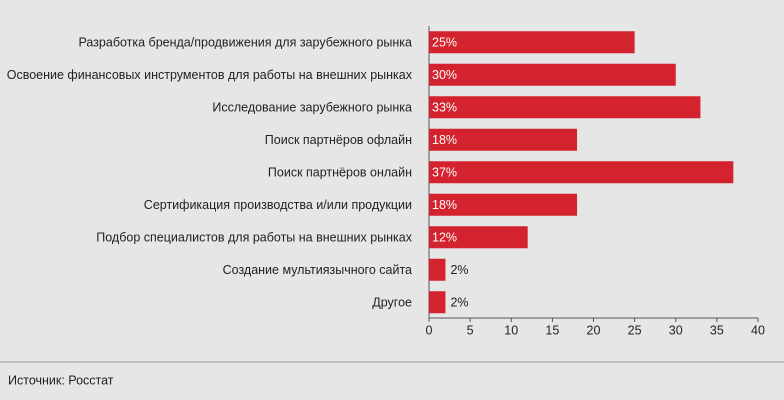 The height and width of the screenshot is (400, 784). What do you see at coordinates (470, 330) in the screenshot?
I see `x-tick-label: 5` at bounding box center [470, 330].